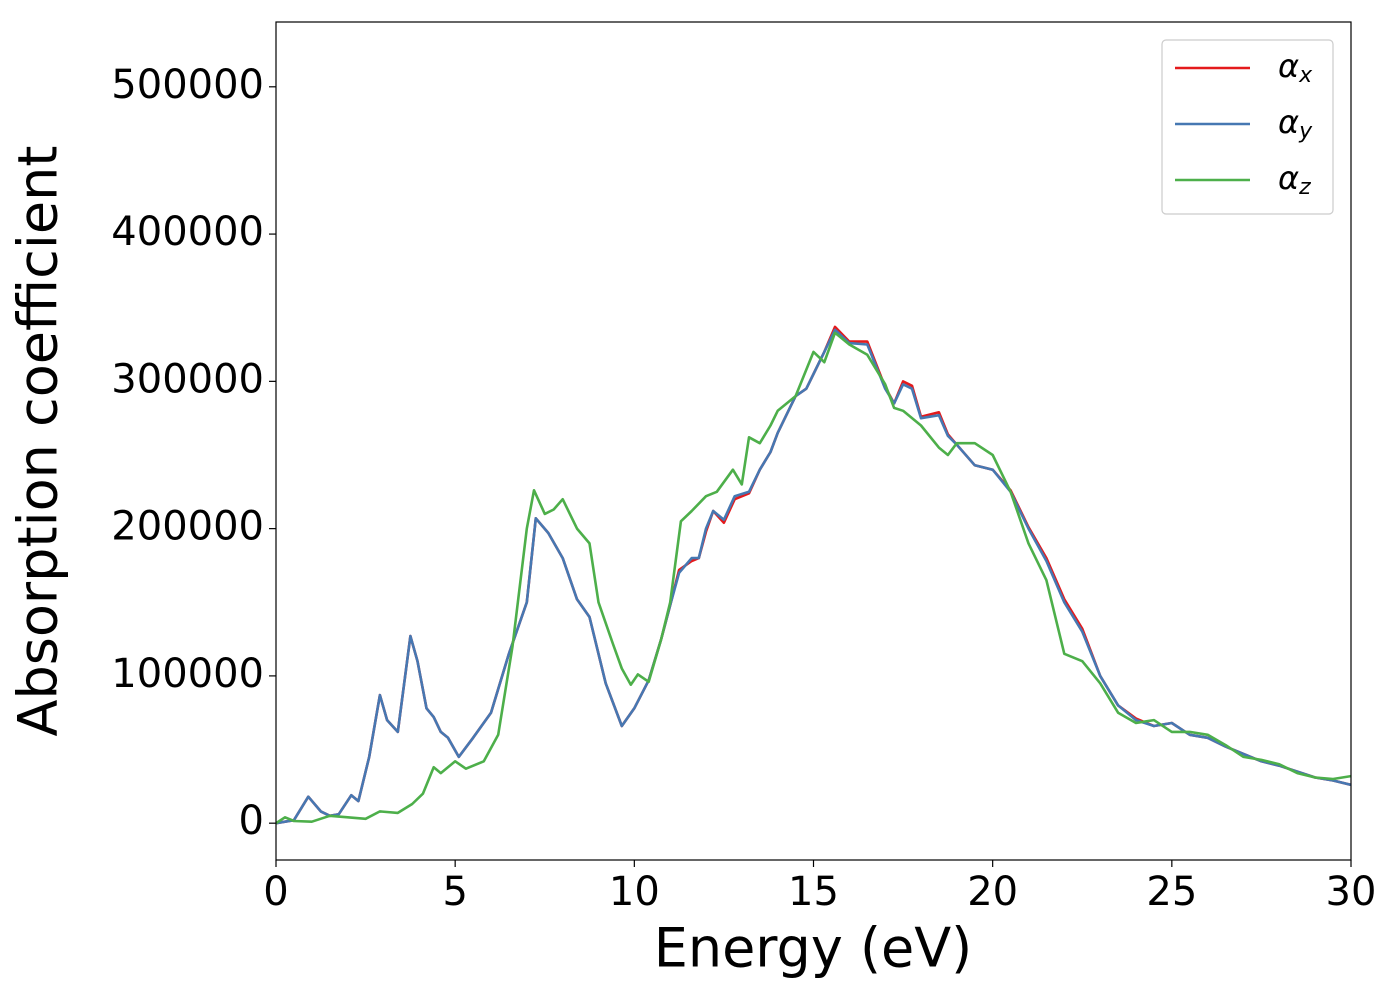  I want to click on legend-label: αz, so click(1294, 179).